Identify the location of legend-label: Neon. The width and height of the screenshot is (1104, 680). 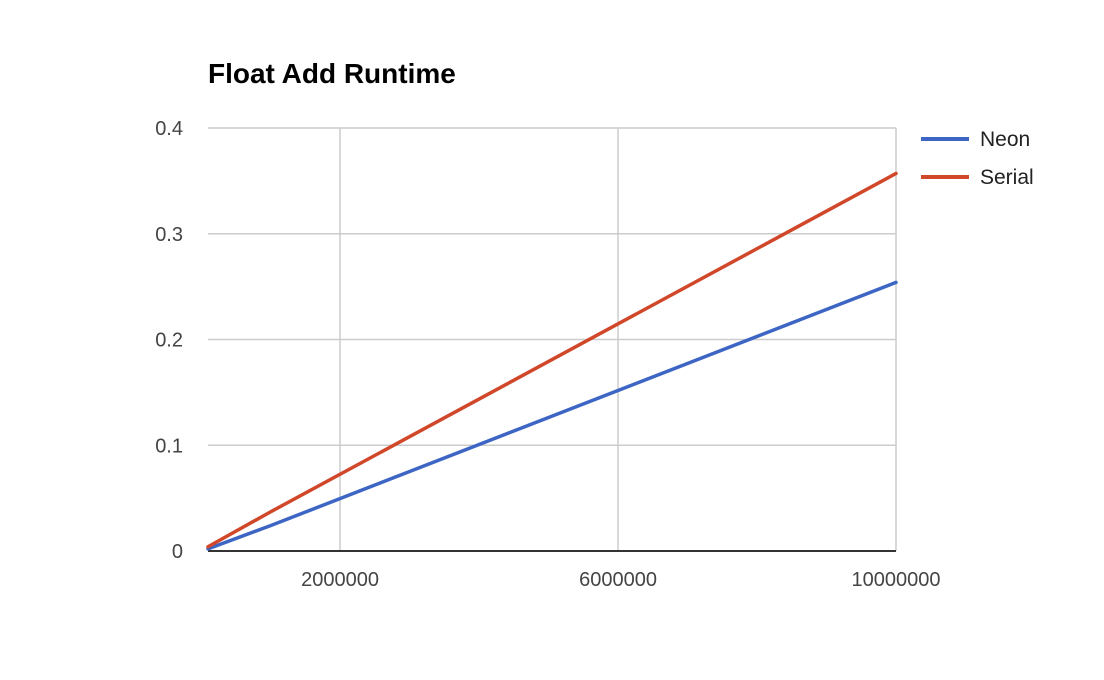
(1005, 139).